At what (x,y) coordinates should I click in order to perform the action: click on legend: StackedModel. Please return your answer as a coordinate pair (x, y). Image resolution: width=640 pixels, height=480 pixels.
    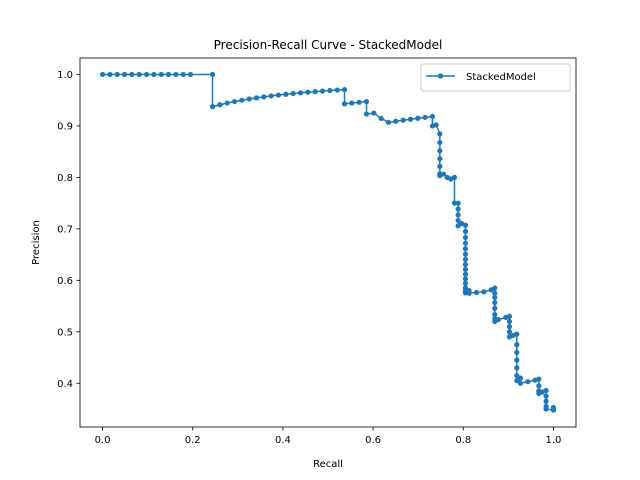
    Looking at the image, I should click on (495, 77).